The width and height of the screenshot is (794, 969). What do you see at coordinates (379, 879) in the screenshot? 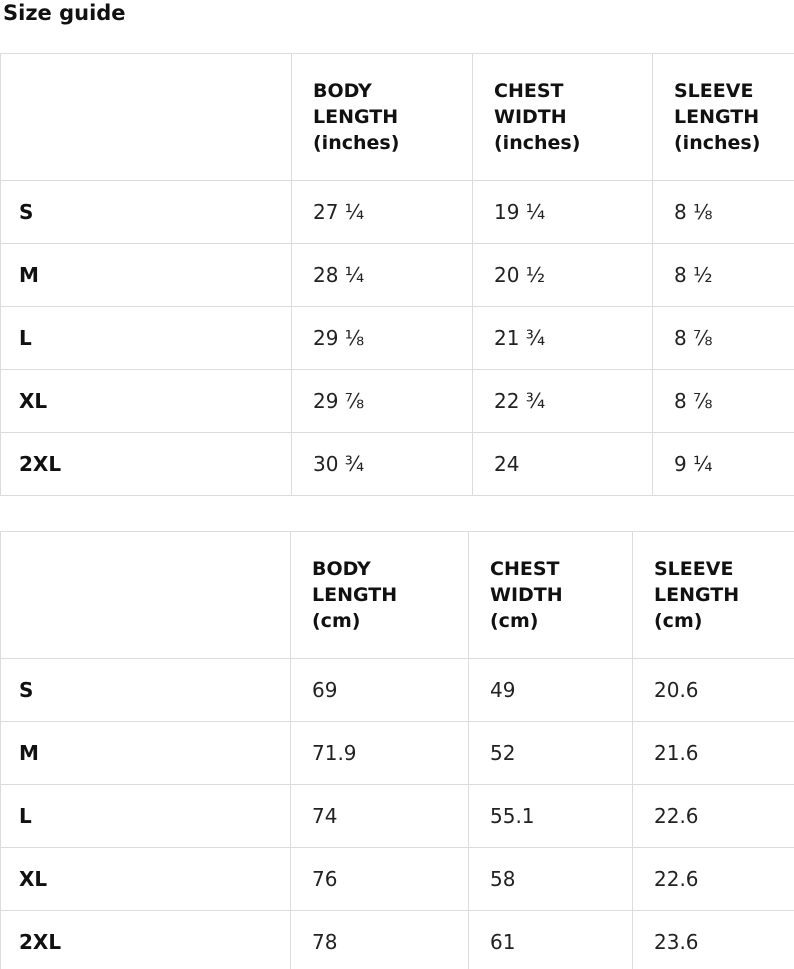
I see `body-length-value: 76` at bounding box center [379, 879].